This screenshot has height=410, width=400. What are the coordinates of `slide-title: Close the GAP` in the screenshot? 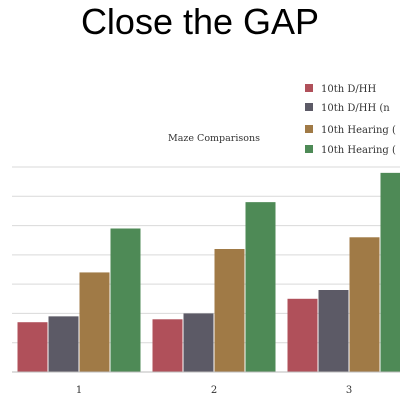 It's located at (200, 21).